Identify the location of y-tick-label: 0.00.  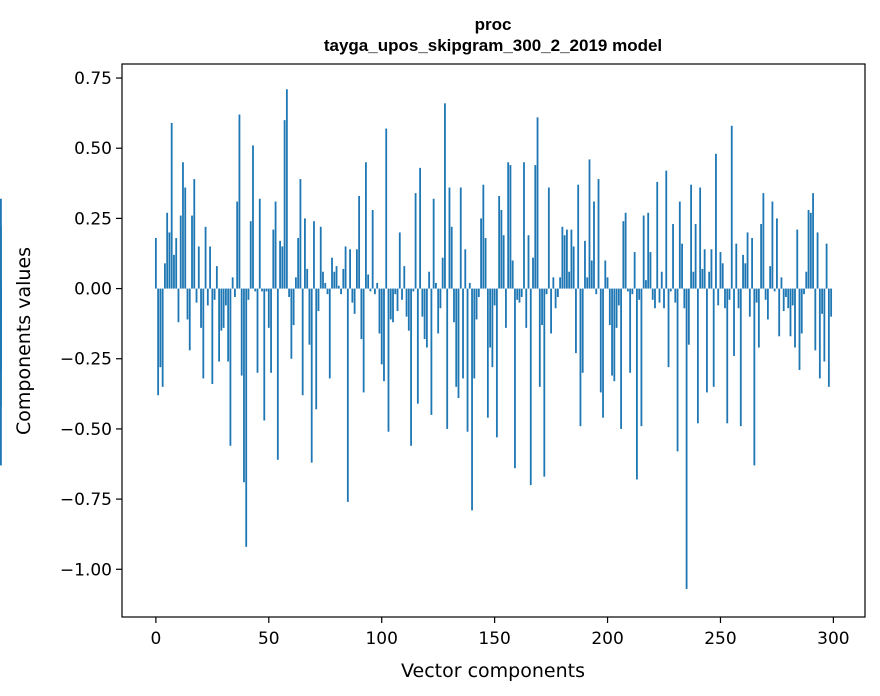
(93, 290).